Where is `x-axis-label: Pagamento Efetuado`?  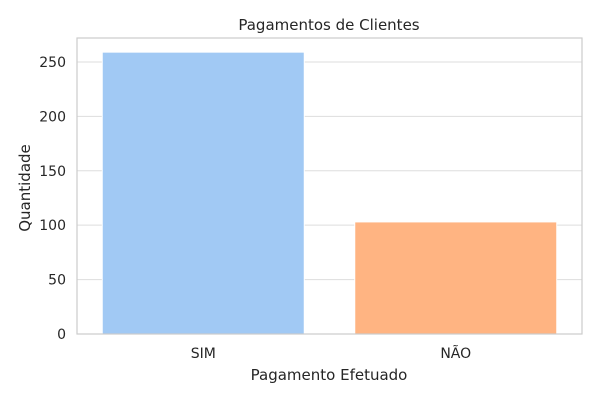 x-axis-label: Pagamento Efetuado is located at coordinates (329, 375).